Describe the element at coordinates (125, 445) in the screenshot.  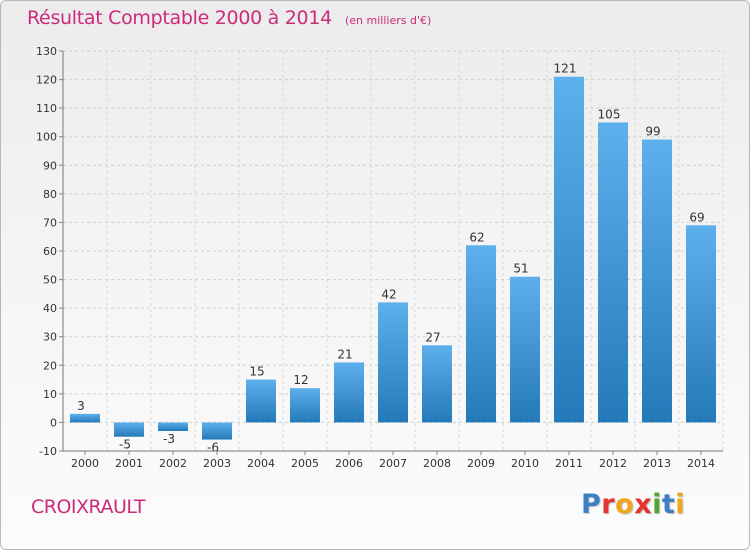
I see `data-label: -5` at that location.